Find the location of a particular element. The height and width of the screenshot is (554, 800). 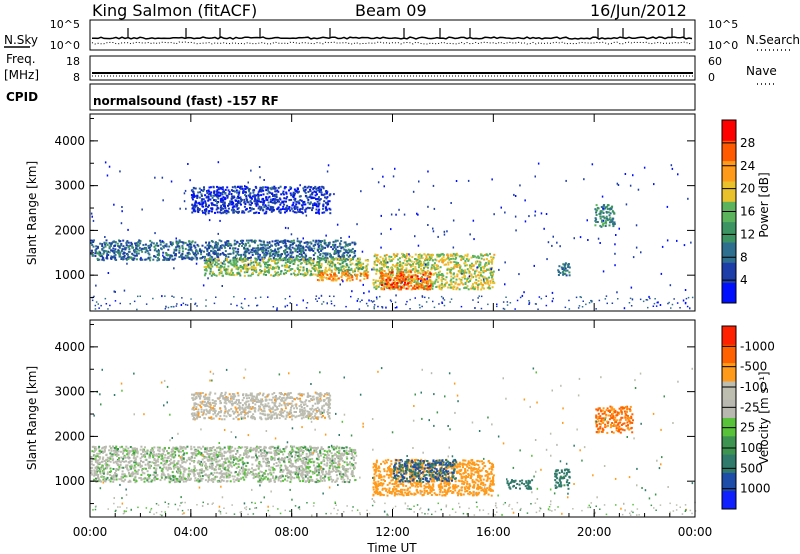

beam-title: Beam 09 is located at coordinates (391, 10).